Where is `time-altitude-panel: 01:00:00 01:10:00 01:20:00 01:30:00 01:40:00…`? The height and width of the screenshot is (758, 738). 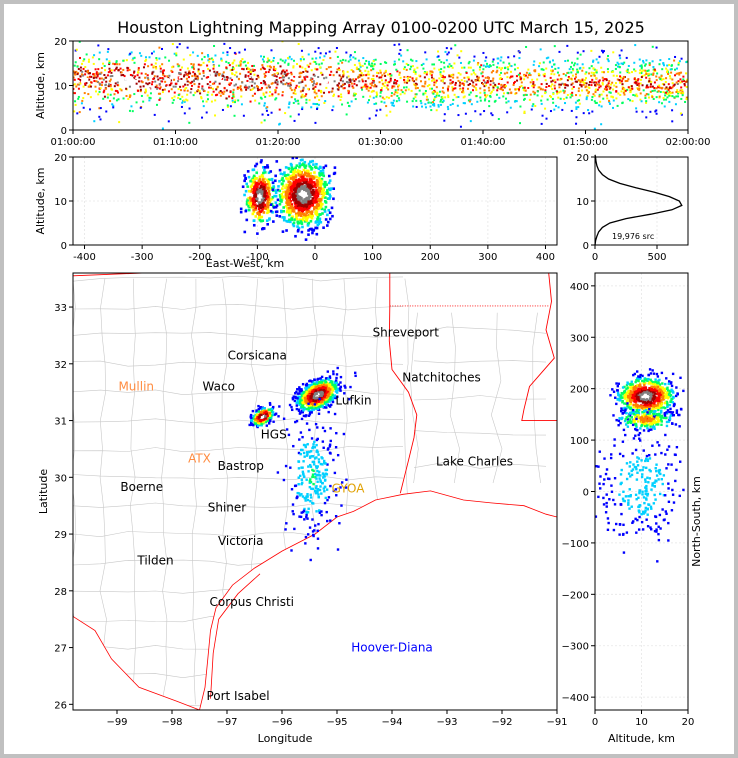 time-altitude-panel: 01:00:00 01:10:00 01:20:00 01:30:00 01:40:00… is located at coordinates (372, 92).